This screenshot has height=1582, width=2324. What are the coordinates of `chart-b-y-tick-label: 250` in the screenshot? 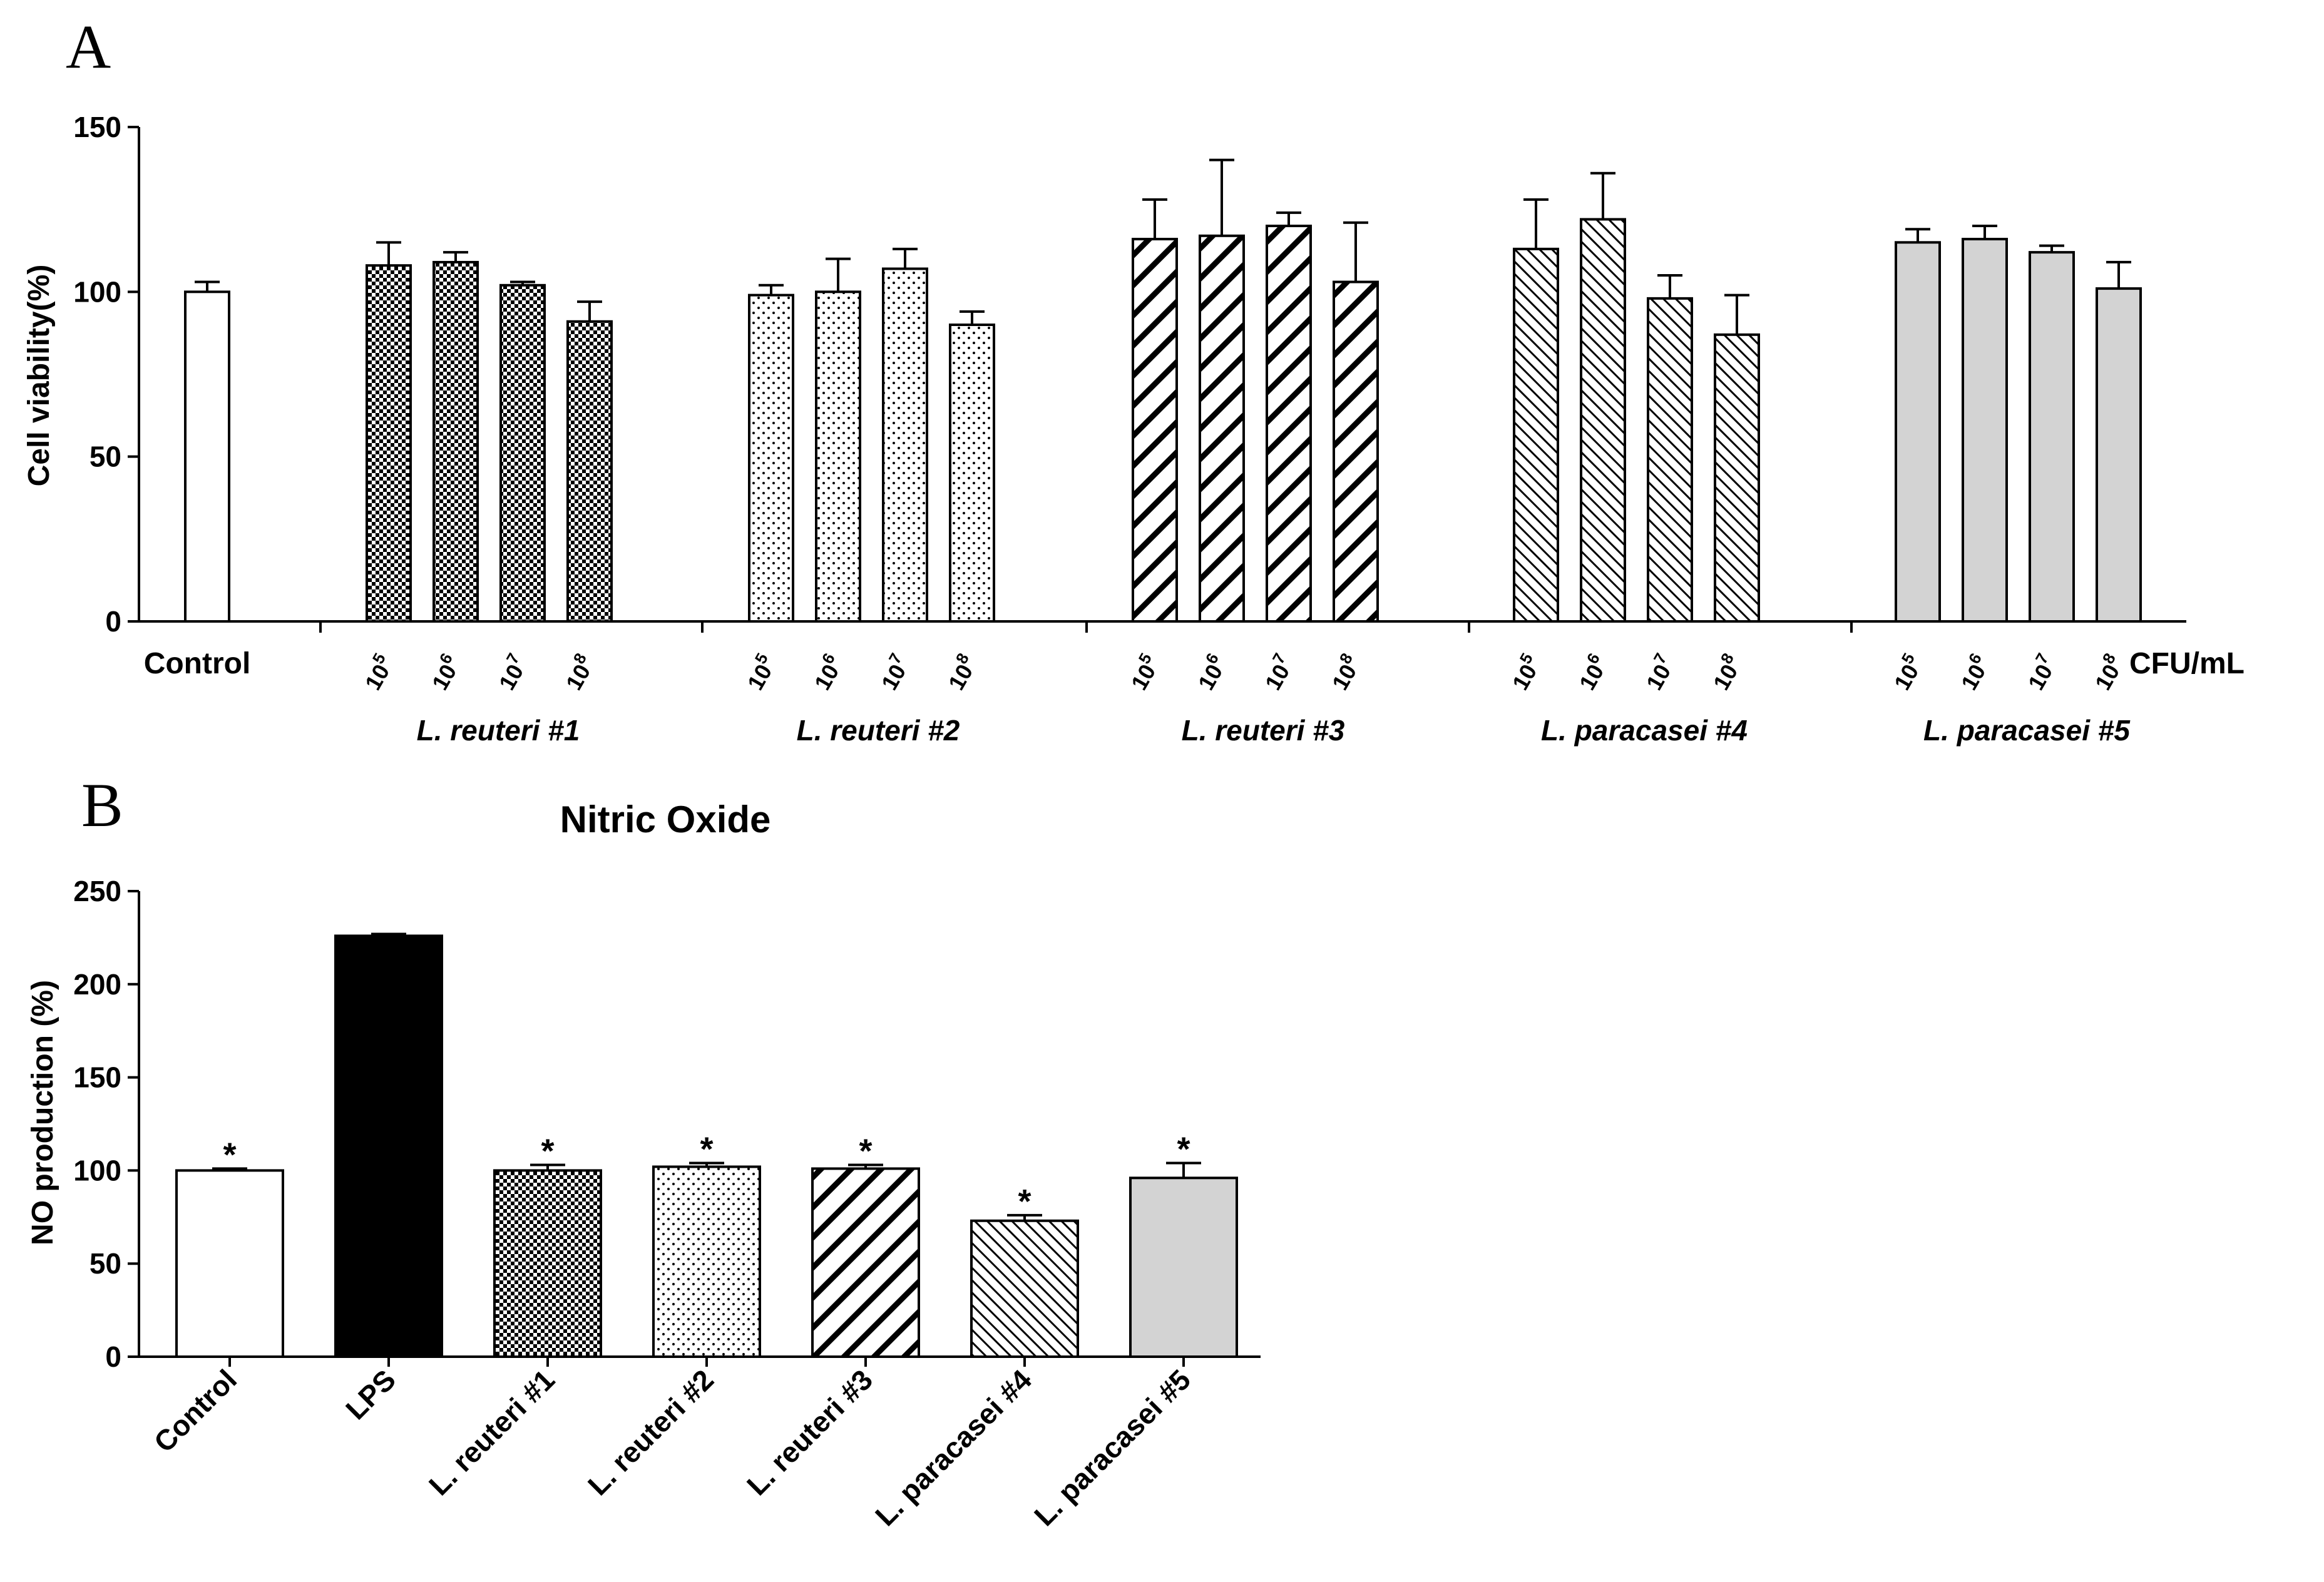 It's located at (97, 891).